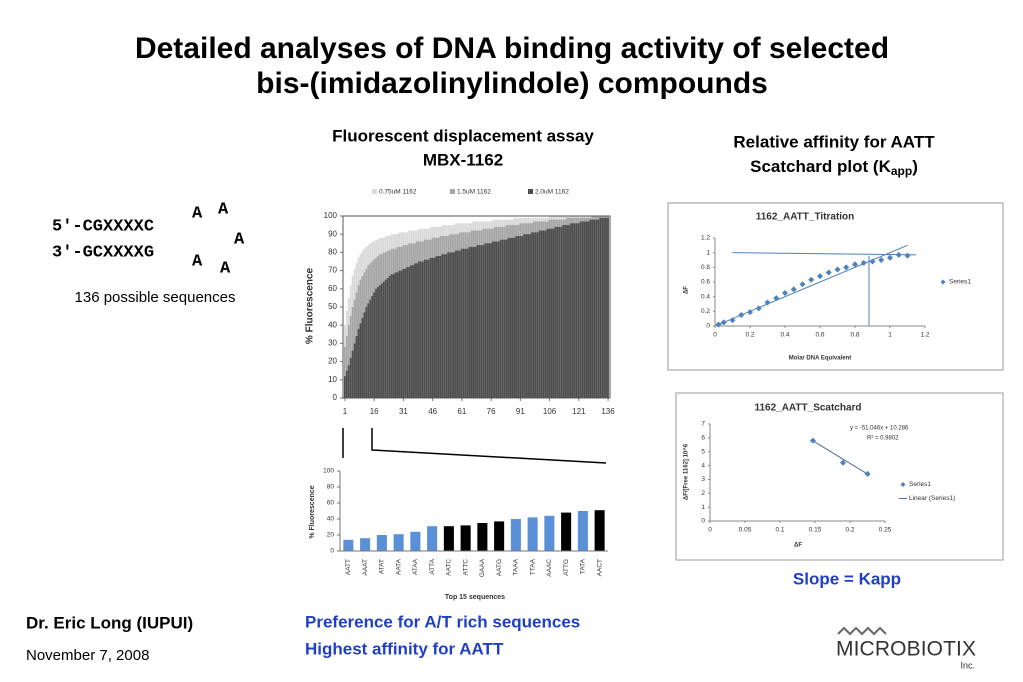  I want to click on title: bis-(imidazolinylindole) compounds, so click(512, 83).